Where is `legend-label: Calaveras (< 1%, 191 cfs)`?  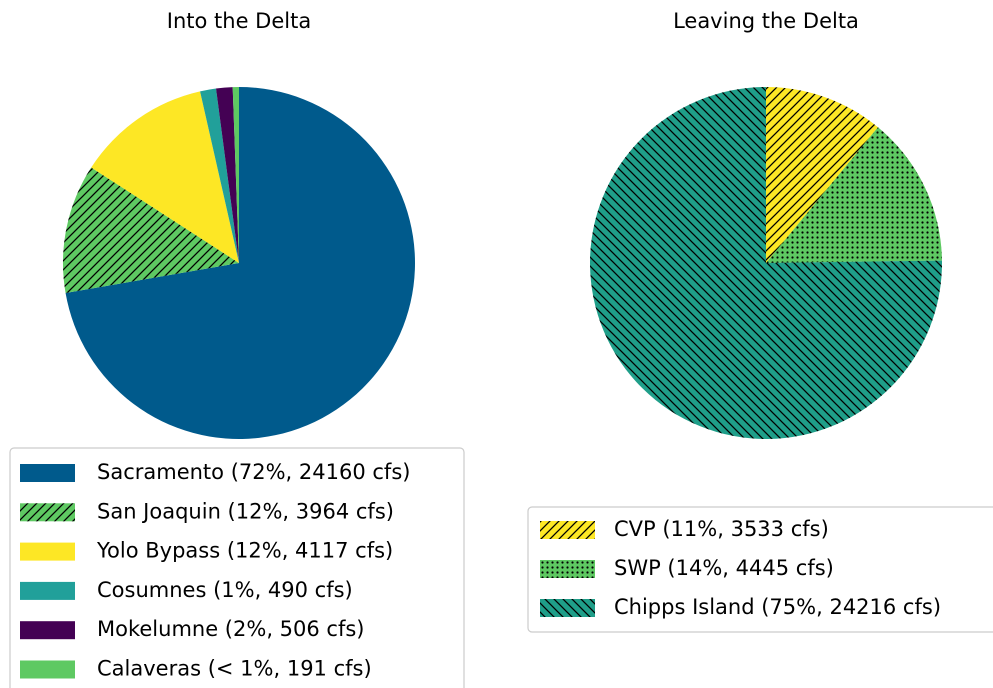
legend-label: Calaveras (< 1%, 191 cfs) is located at coordinates (234, 669).